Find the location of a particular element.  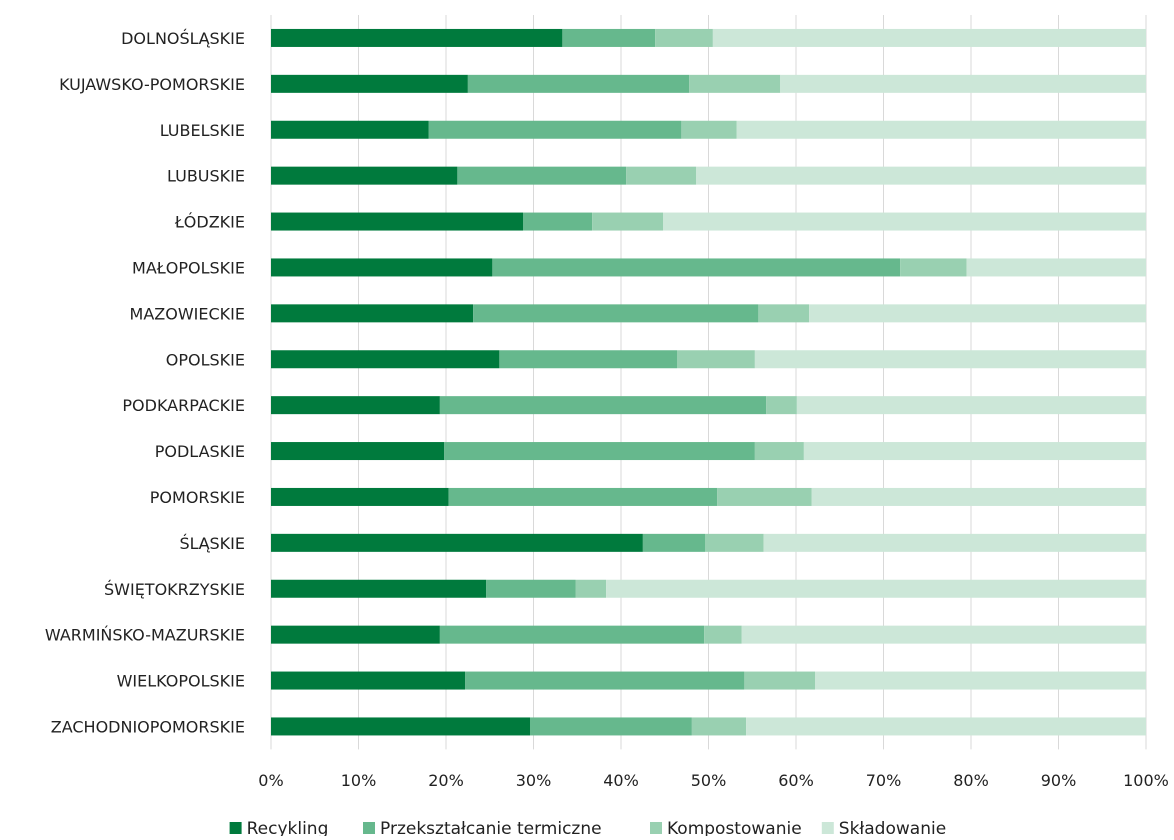

category-label: KUJAWSKO-POMORSKIE is located at coordinates (152, 84).